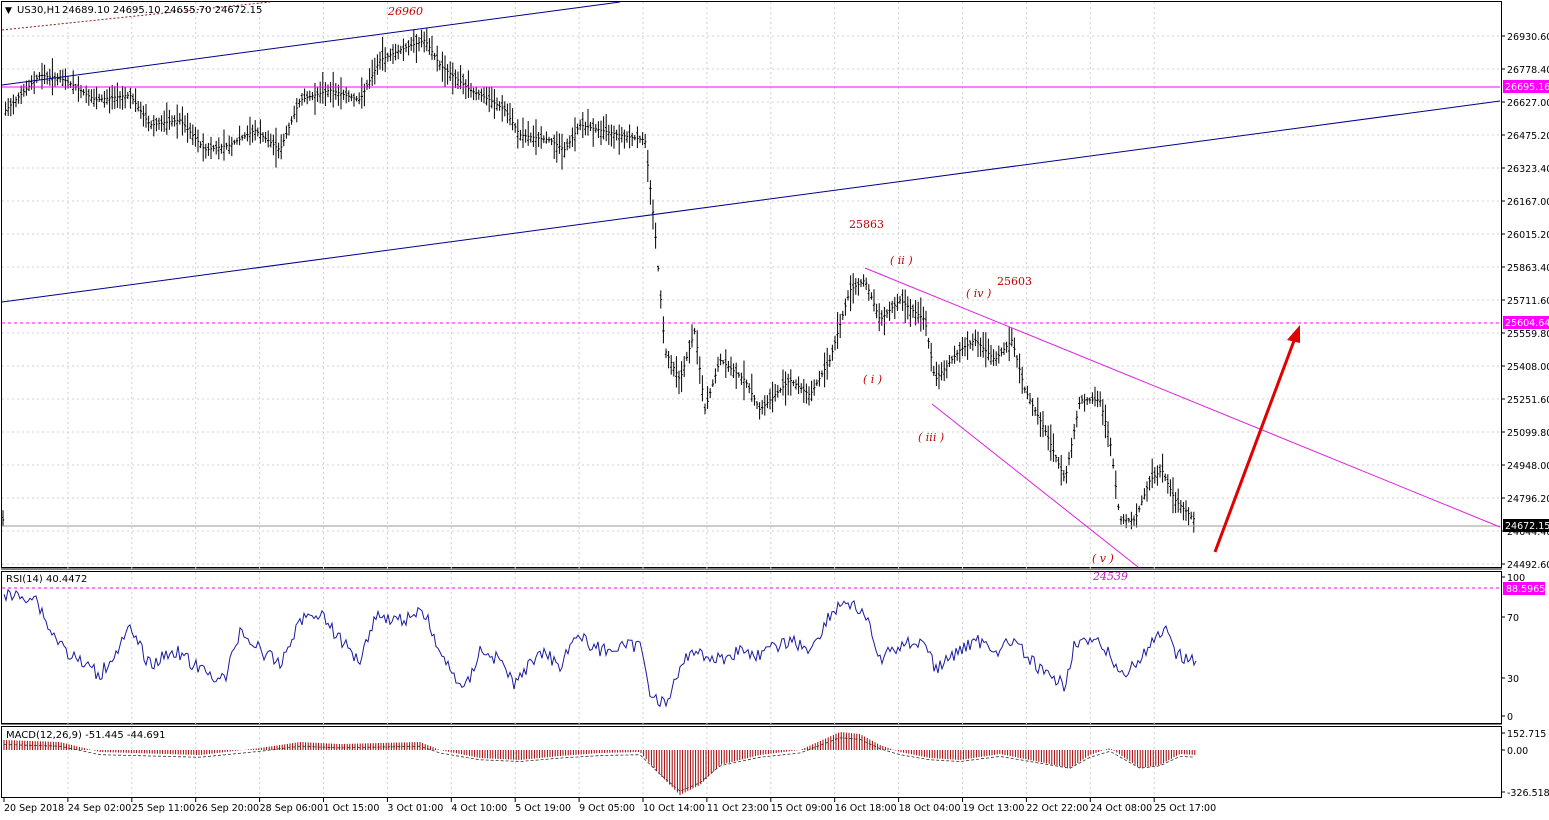 Image resolution: width=1549 pixels, height=820 pixels. What do you see at coordinates (802, 808) in the screenshot?
I see `time-tick-label: 15 Oct 09:00` at bounding box center [802, 808].